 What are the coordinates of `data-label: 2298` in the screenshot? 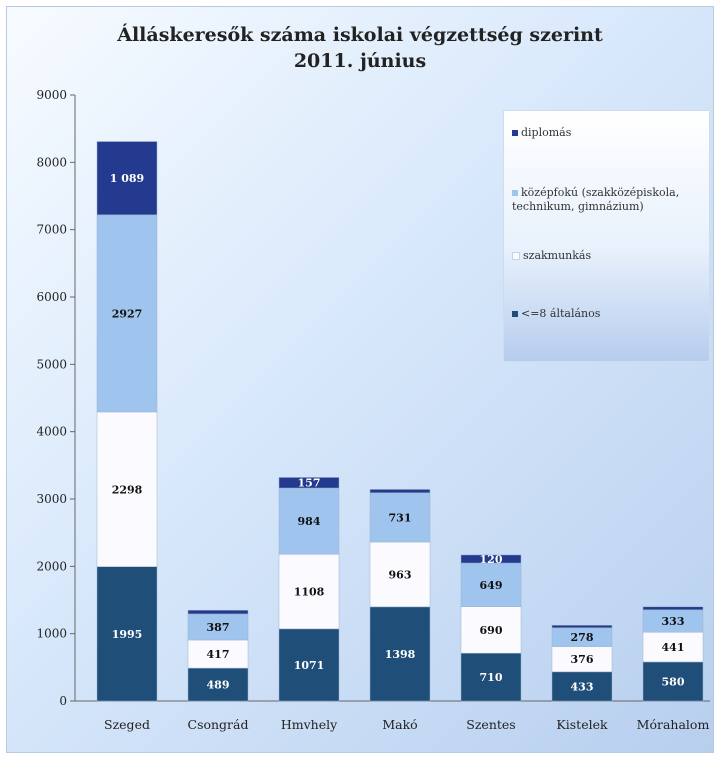 It's located at (127, 489).